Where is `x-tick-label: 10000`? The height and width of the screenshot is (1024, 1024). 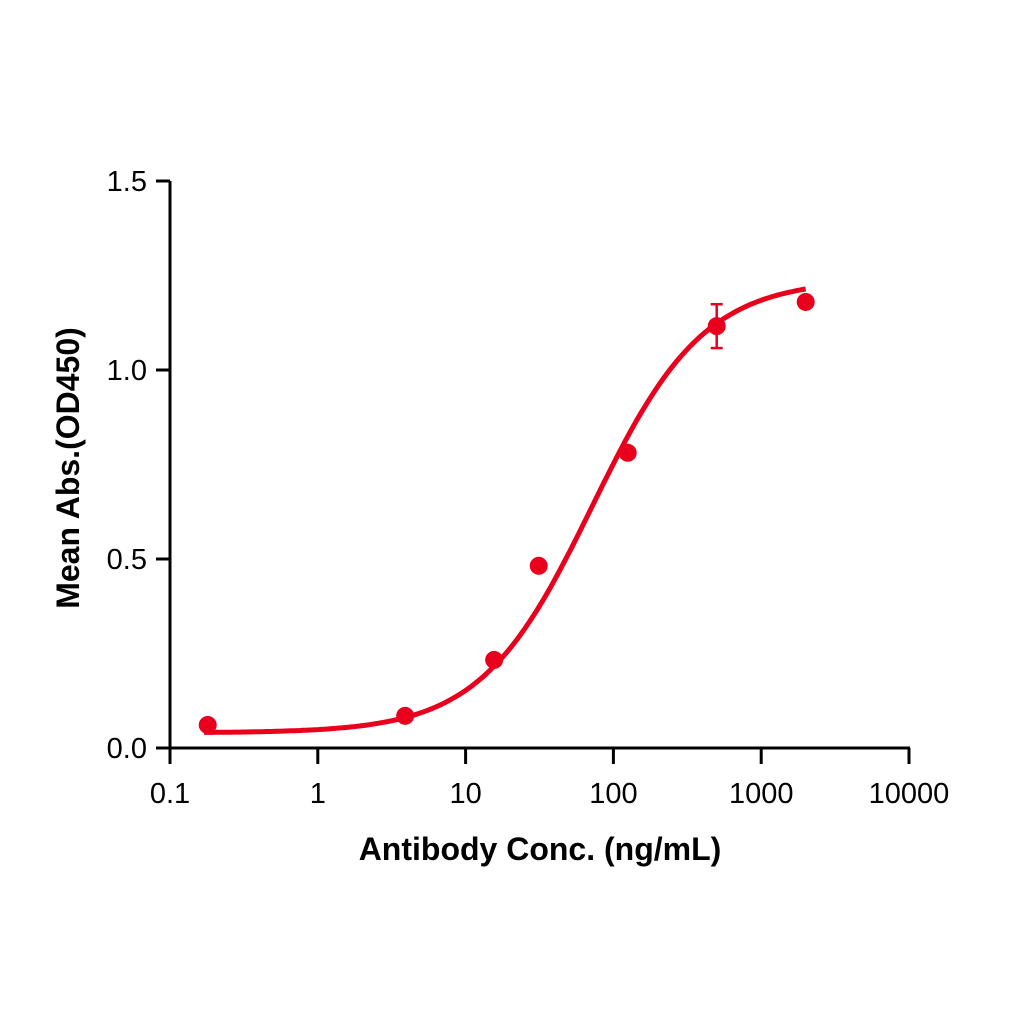 x-tick-label: 10000 is located at coordinates (909, 794).